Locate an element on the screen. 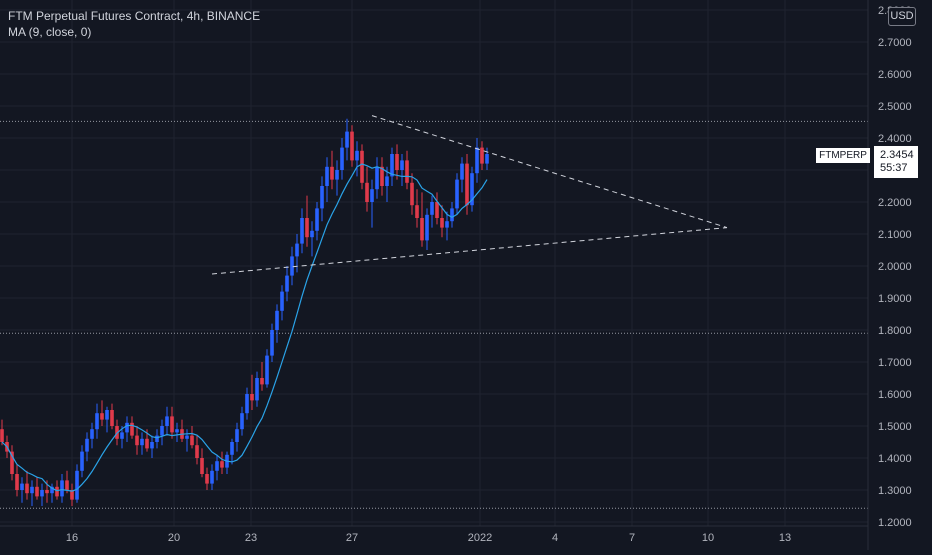  x-tick-label: 27 is located at coordinates (352, 538).